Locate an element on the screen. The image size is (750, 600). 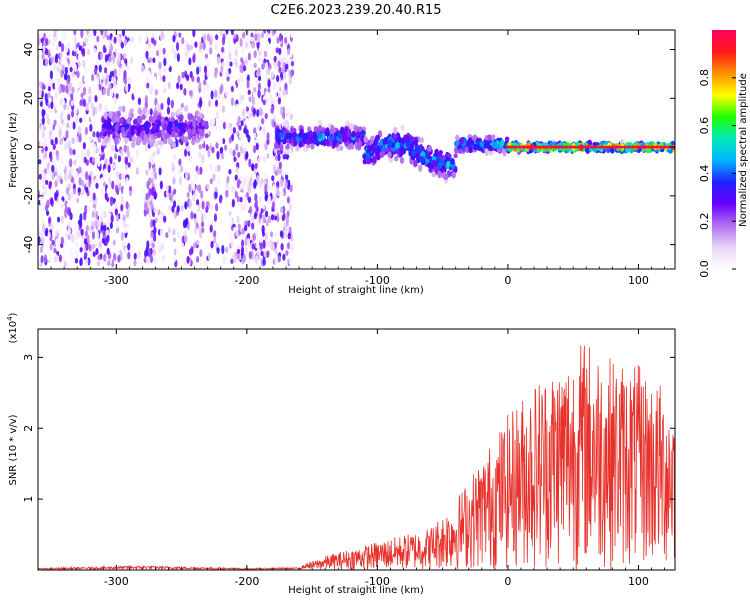
colorbar-tick-label: 0.2 is located at coordinates (704, 221).